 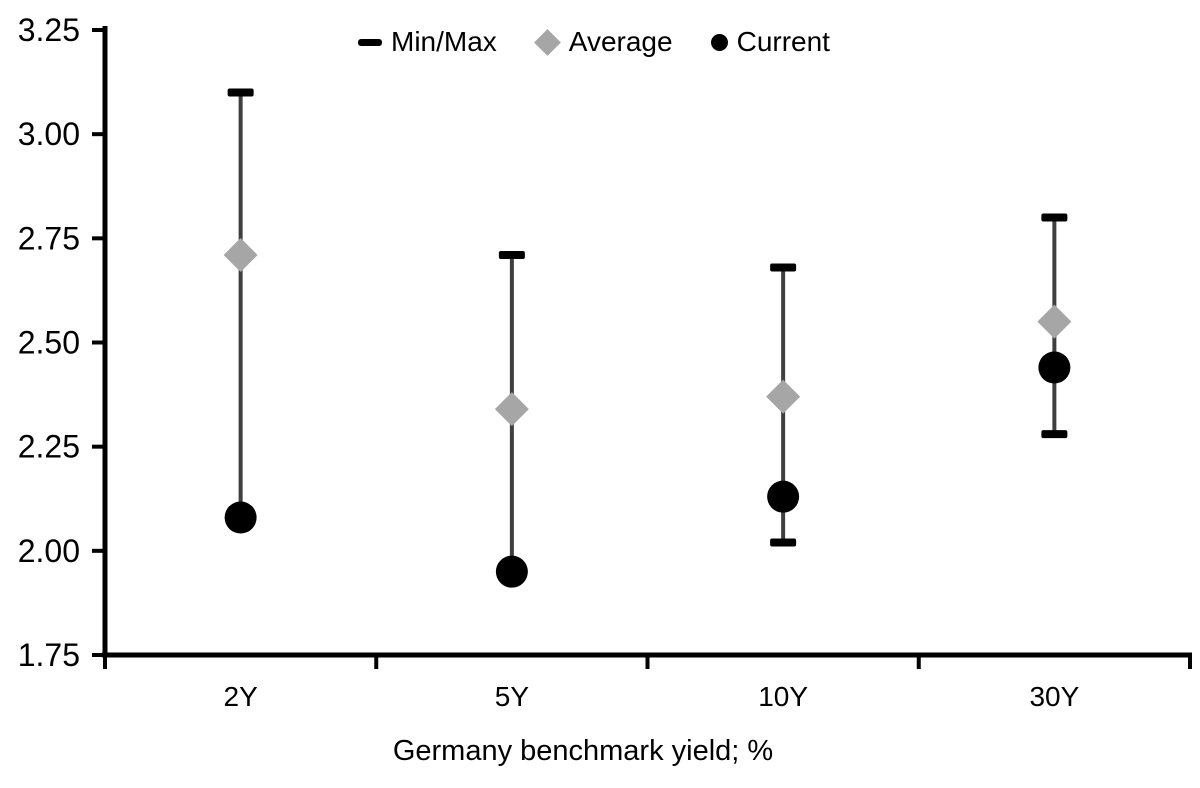 I want to click on y-axis-tick-label: 2.00, so click(x=49, y=551).